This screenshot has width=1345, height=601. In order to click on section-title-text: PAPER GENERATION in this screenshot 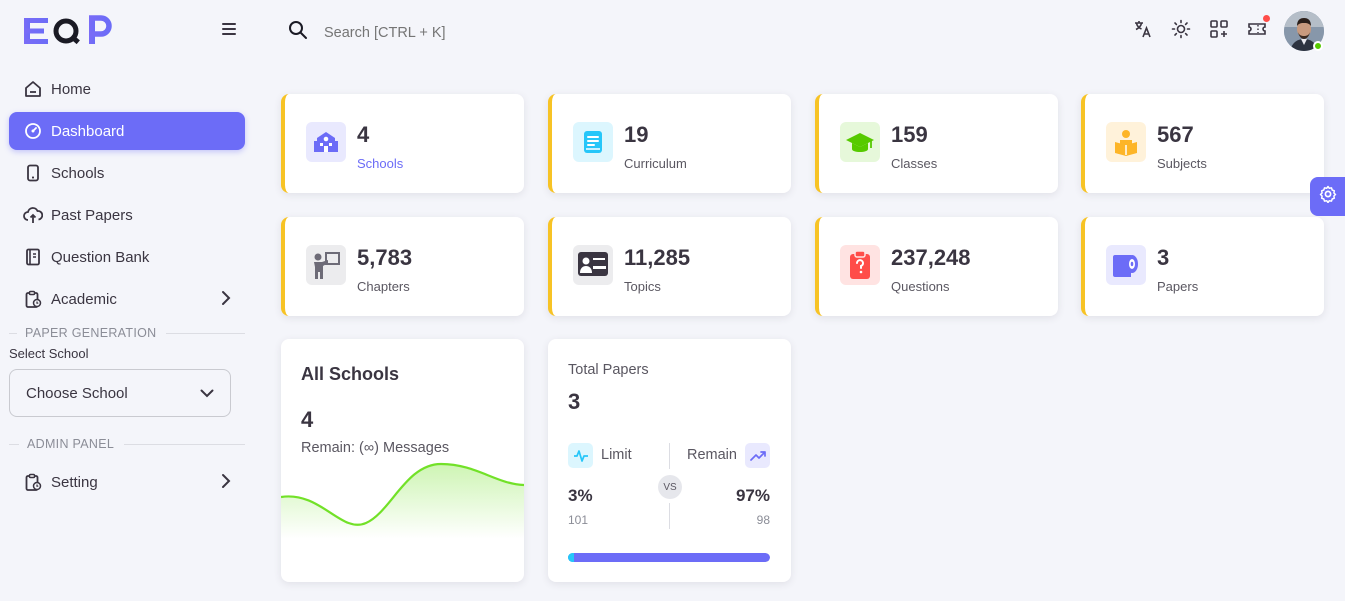, I will do `click(91, 333)`.